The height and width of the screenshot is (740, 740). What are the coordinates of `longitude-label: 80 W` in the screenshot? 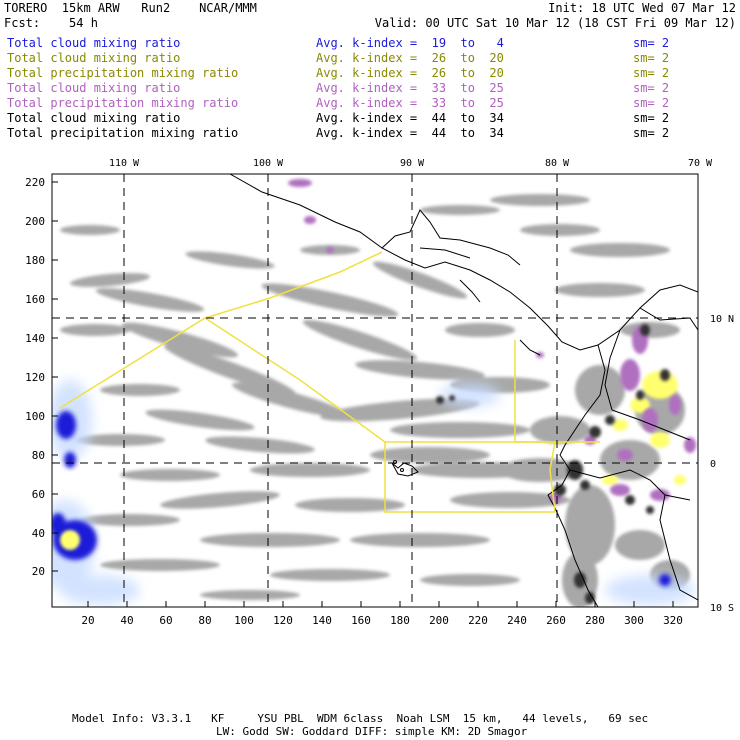 It's located at (557, 163).